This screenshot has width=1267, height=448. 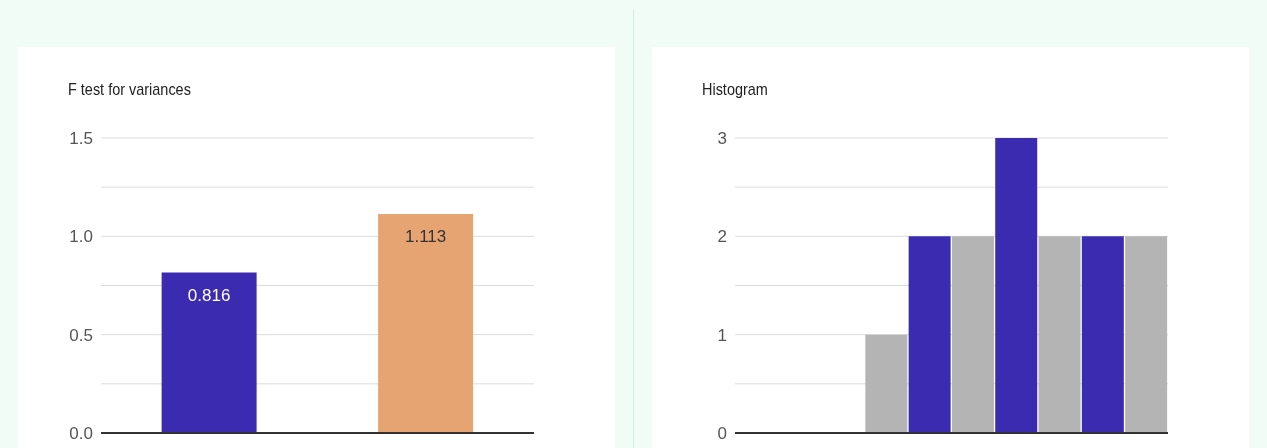 What do you see at coordinates (735, 90) in the screenshot?
I see `chart-title: Histogram` at bounding box center [735, 90].